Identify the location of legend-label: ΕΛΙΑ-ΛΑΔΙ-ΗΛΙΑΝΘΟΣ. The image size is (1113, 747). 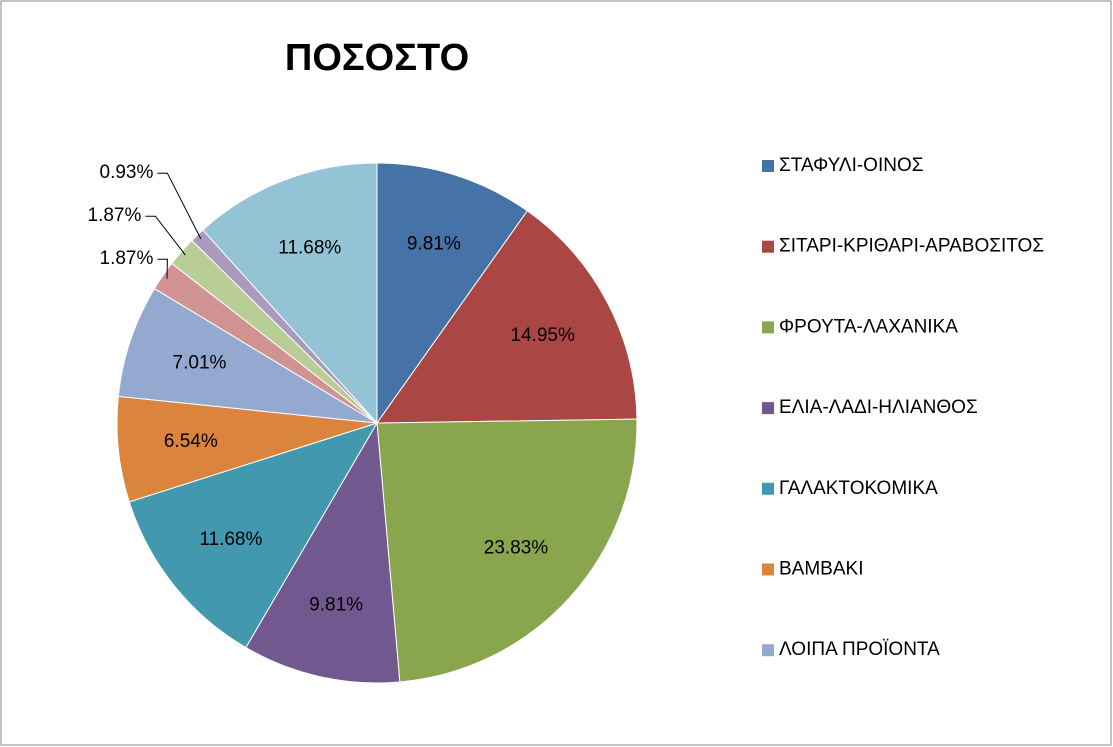
(878, 407).